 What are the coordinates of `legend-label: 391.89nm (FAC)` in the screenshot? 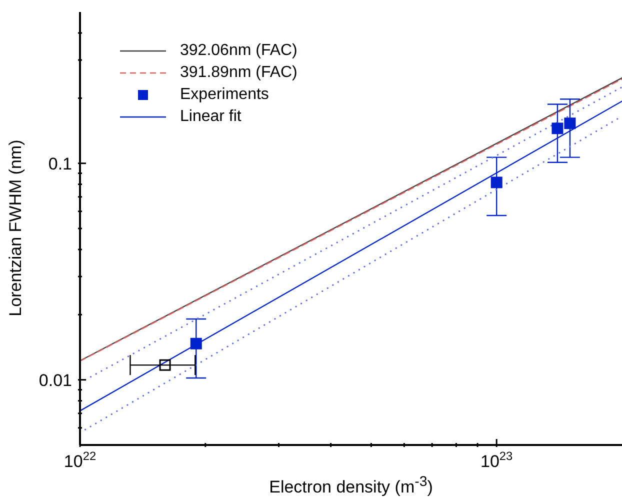 It's located at (239, 73).